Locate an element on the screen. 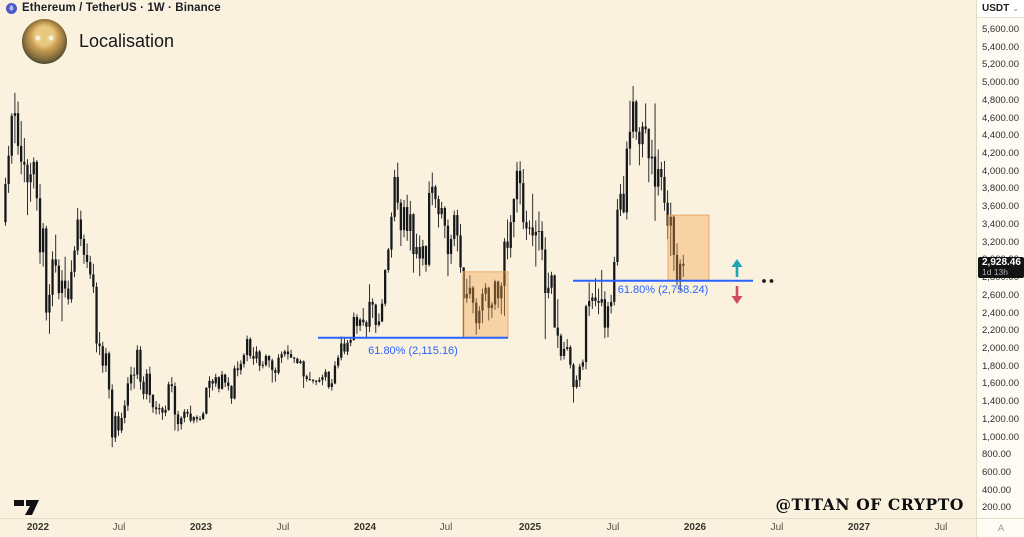  down-arrow-head-icon is located at coordinates (737, 300).